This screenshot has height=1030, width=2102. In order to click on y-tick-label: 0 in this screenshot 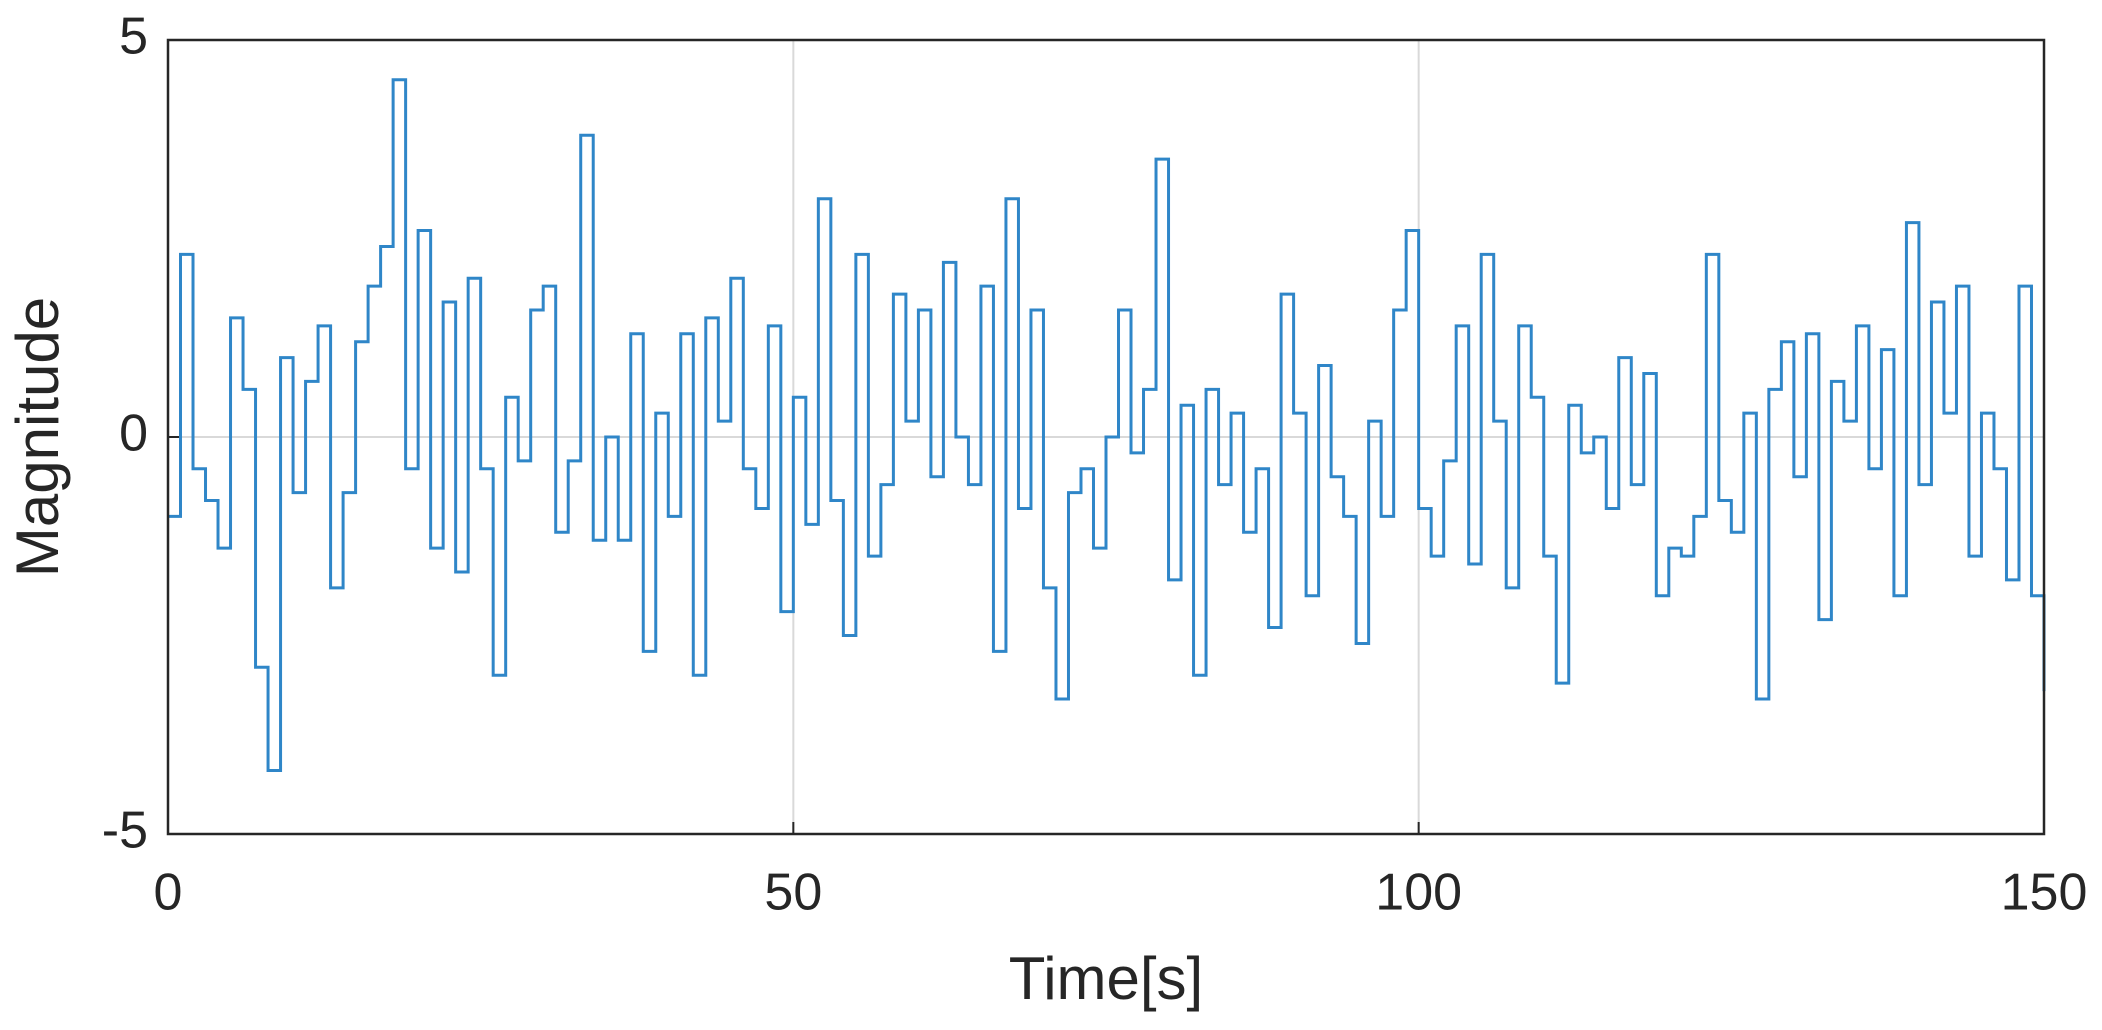, I will do `click(133, 434)`.